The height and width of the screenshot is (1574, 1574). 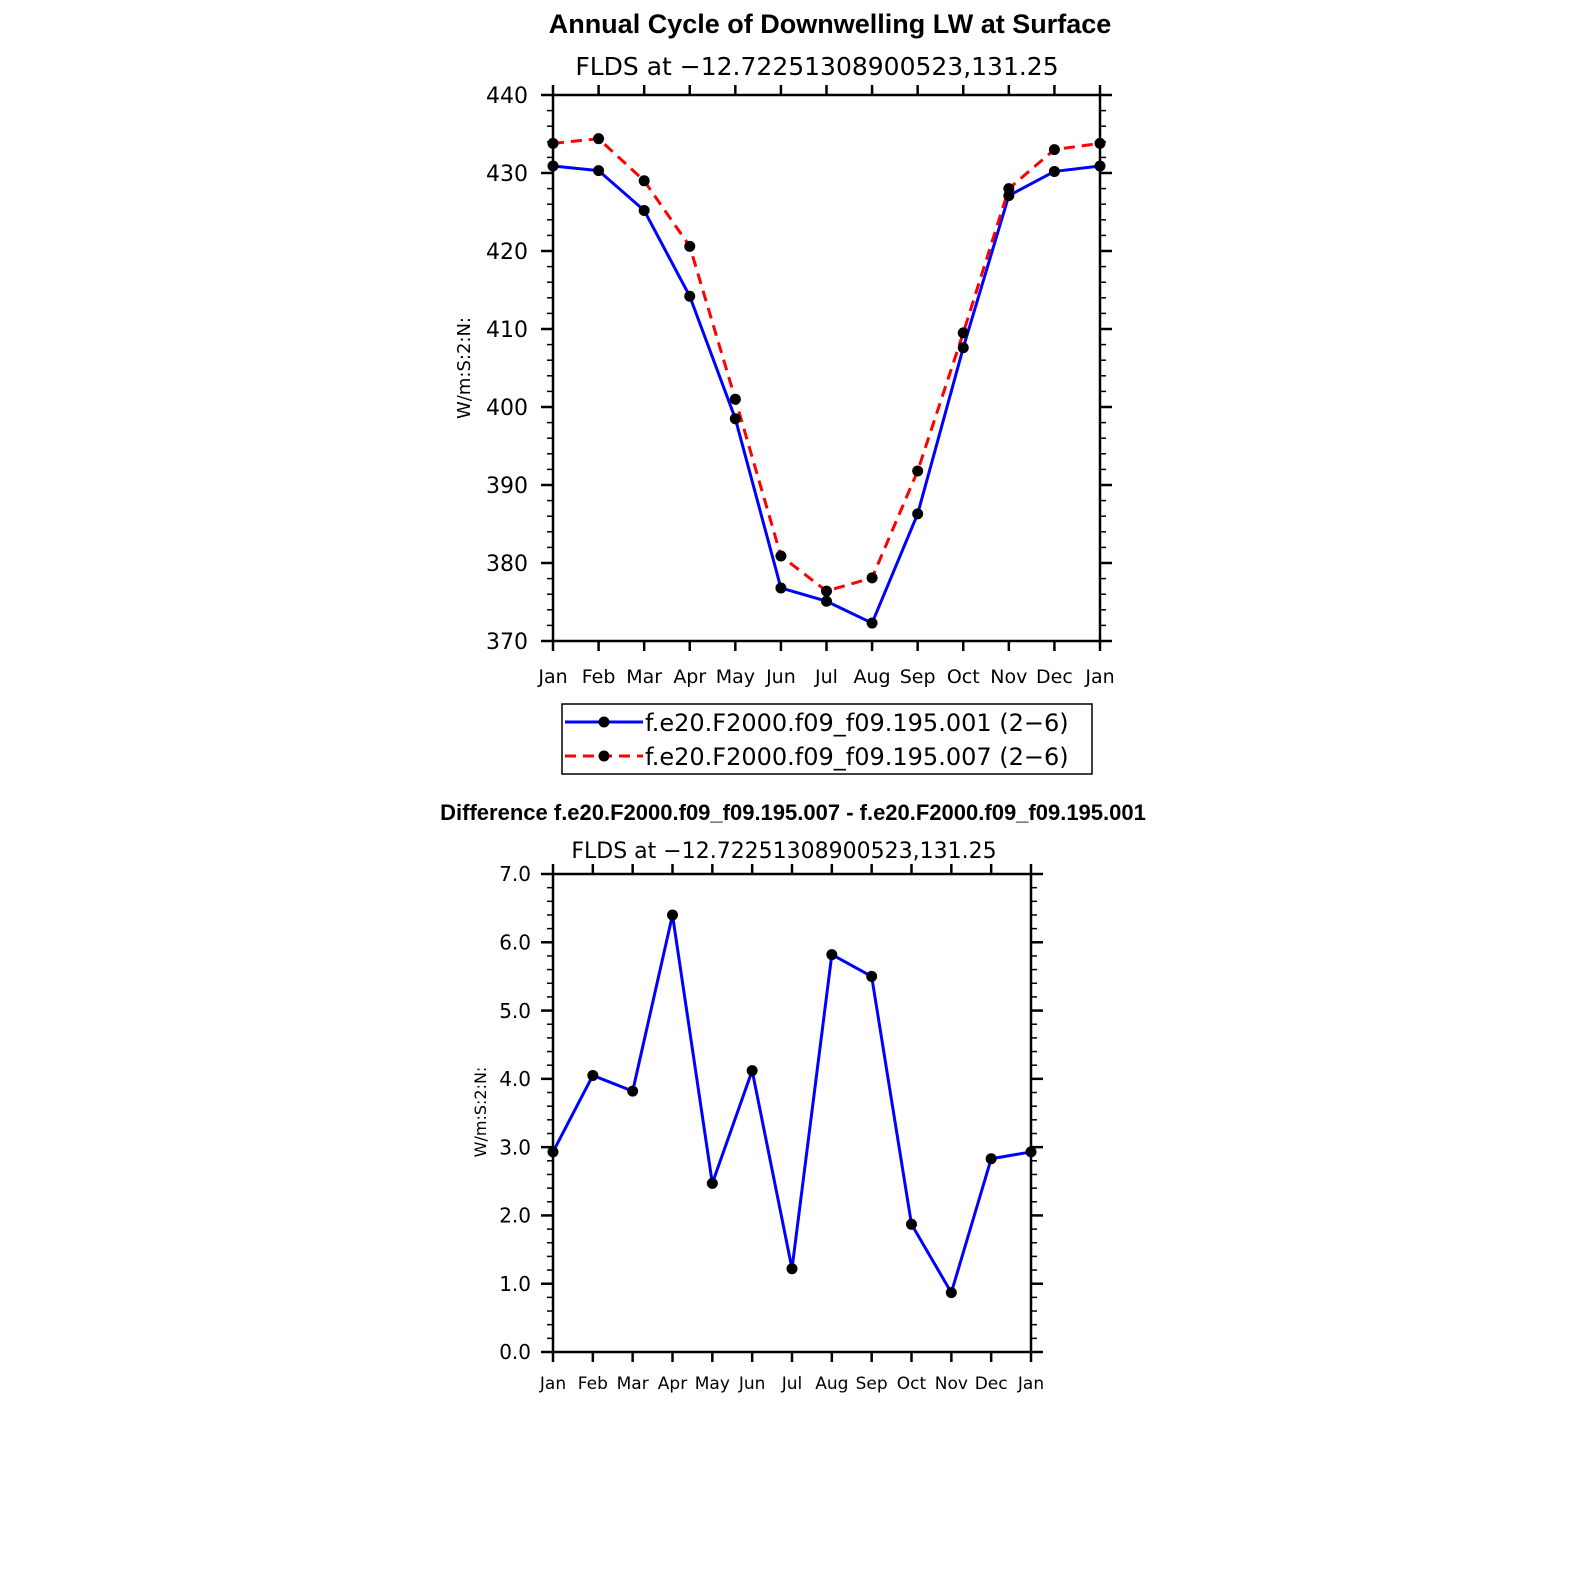 What do you see at coordinates (507, 408) in the screenshot?
I see `y-tick-label: 400` at bounding box center [507, 408].